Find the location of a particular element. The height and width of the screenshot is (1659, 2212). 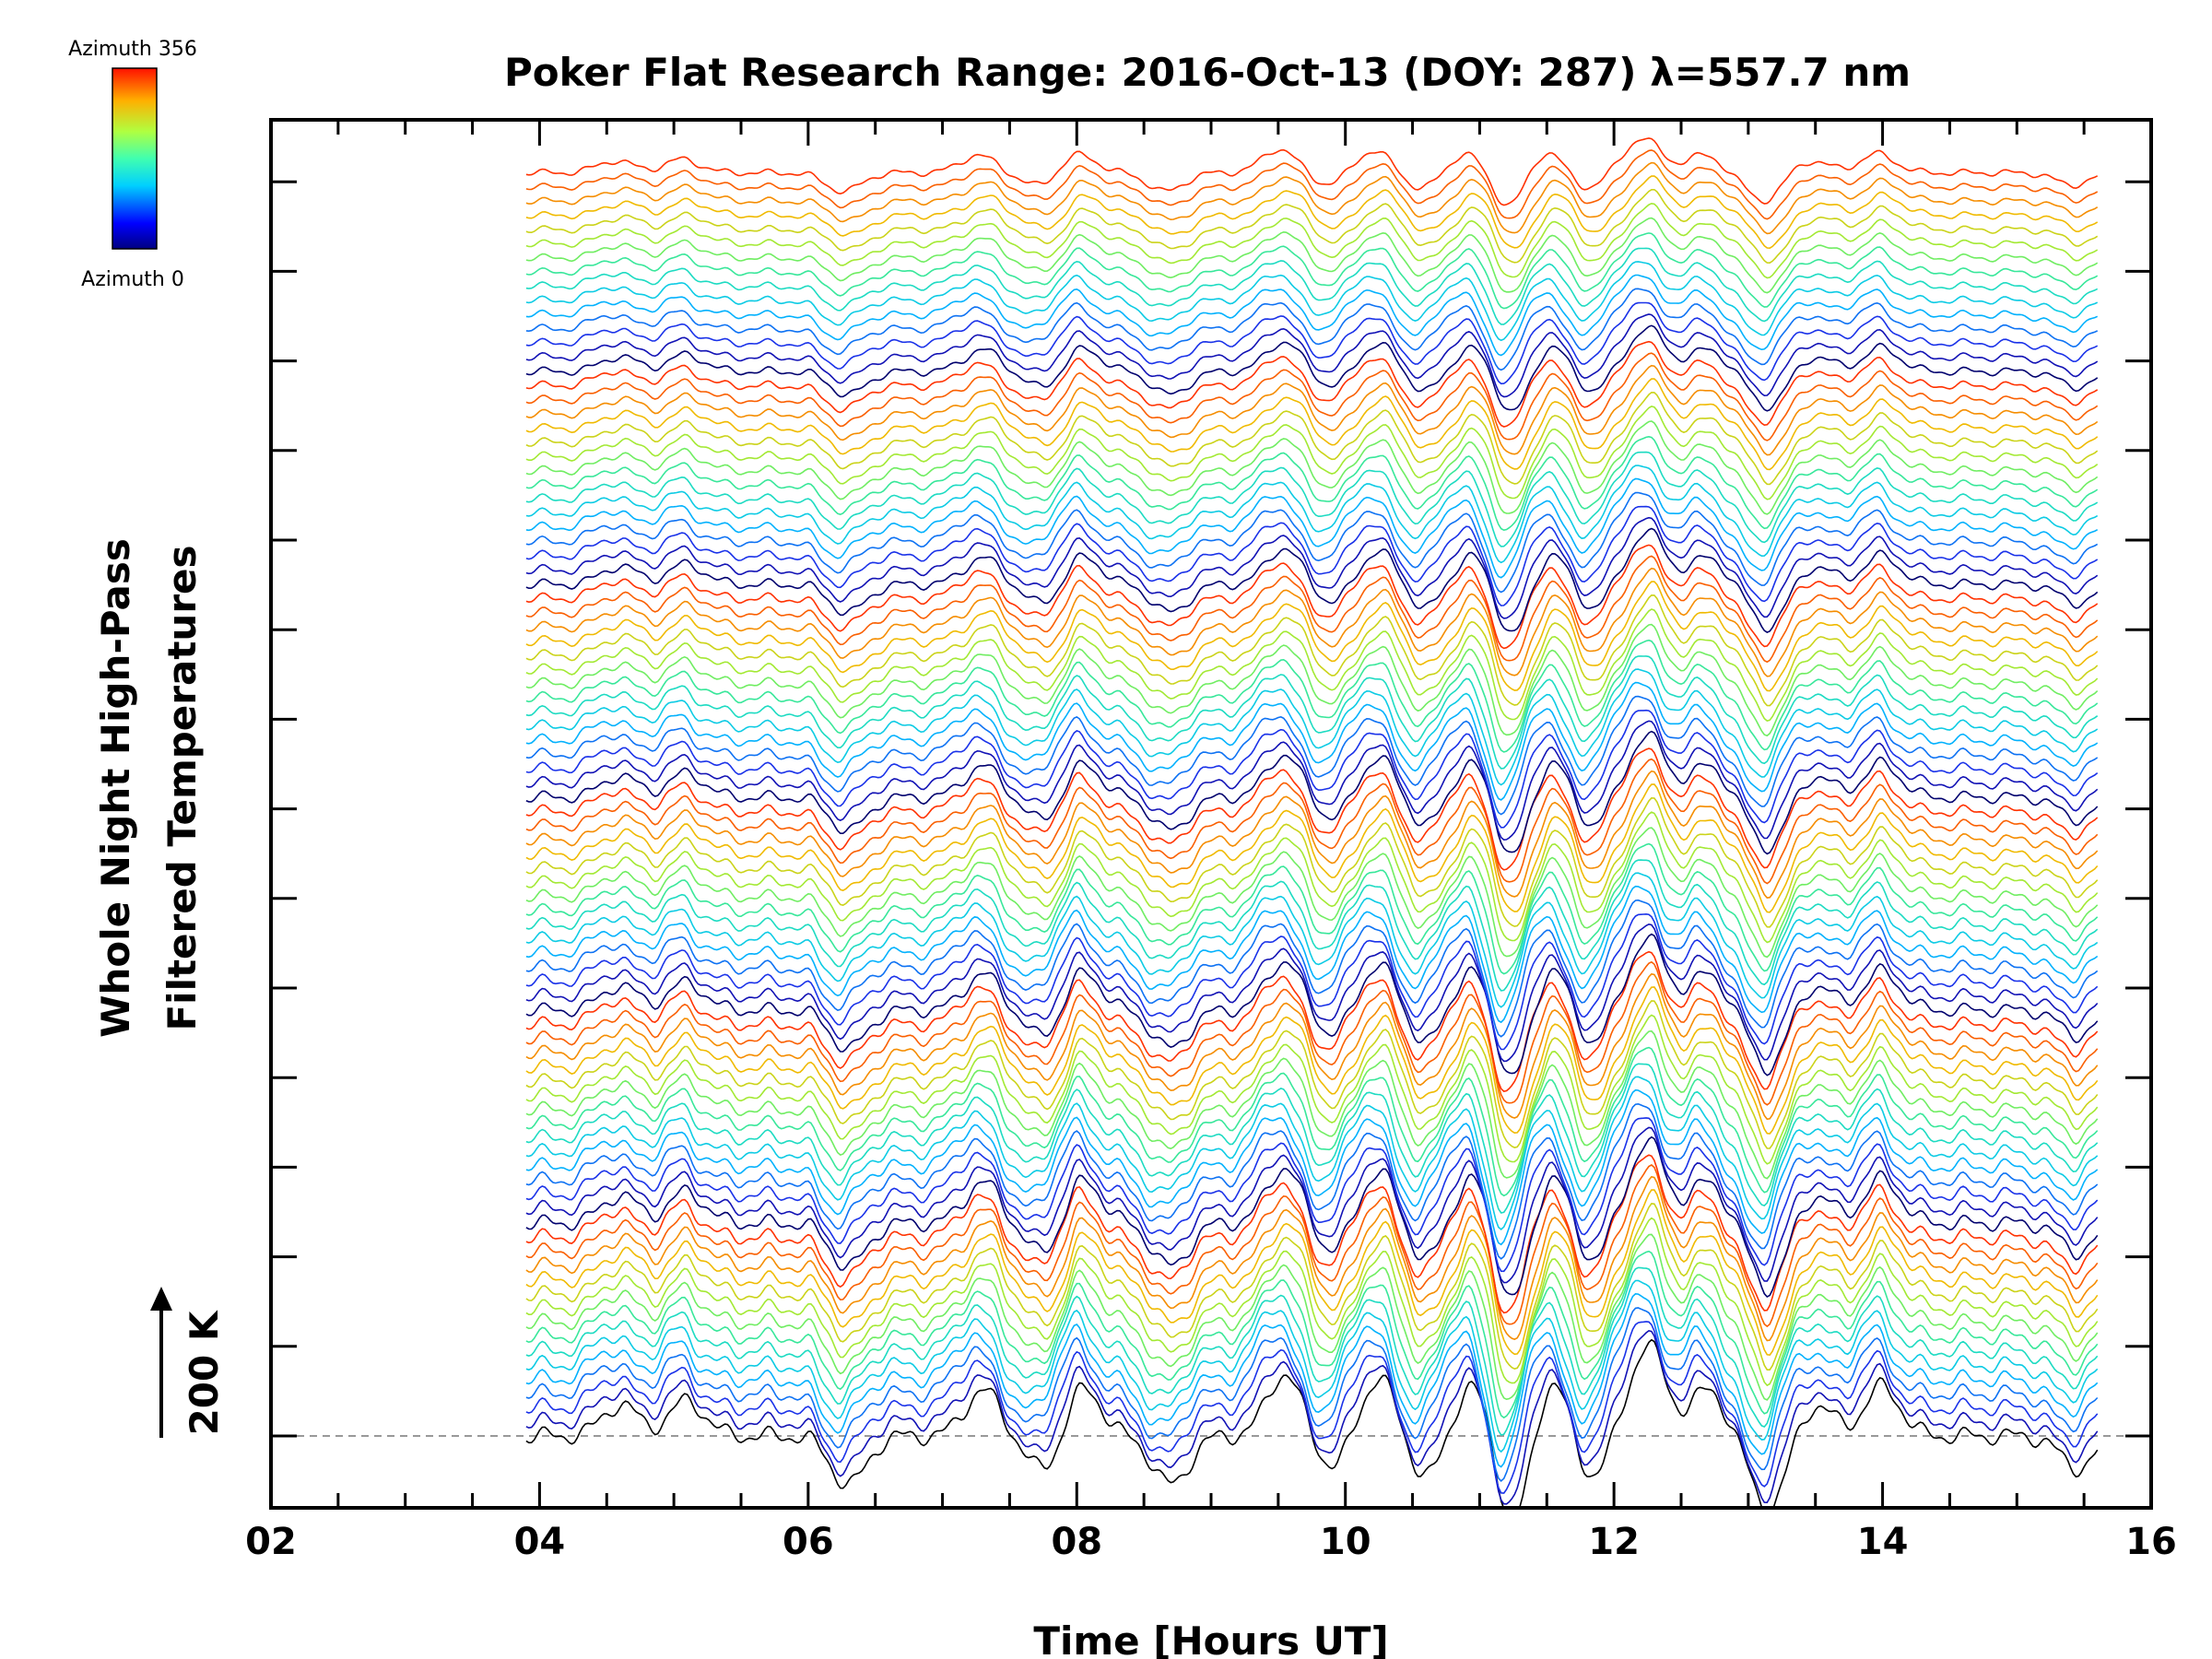

colorbar-bottom-label: Azimuth 0 is located at coordinates (132, 279).